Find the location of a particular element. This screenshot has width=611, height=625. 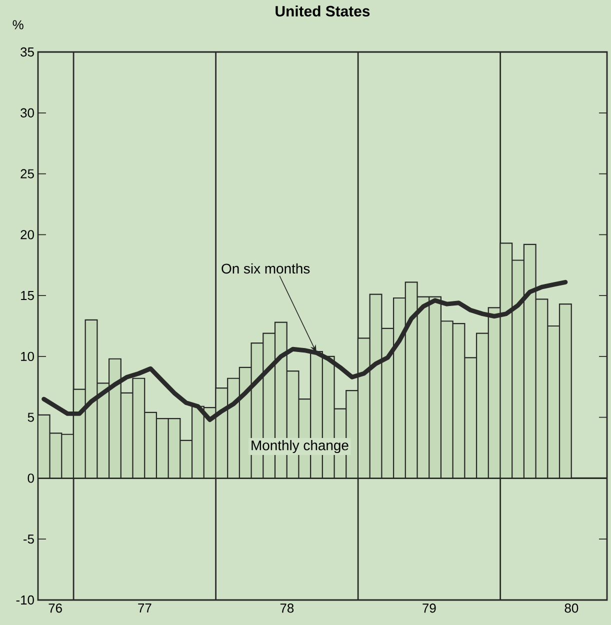

x-tick-label: 79 is located at coordinates (429, 608).